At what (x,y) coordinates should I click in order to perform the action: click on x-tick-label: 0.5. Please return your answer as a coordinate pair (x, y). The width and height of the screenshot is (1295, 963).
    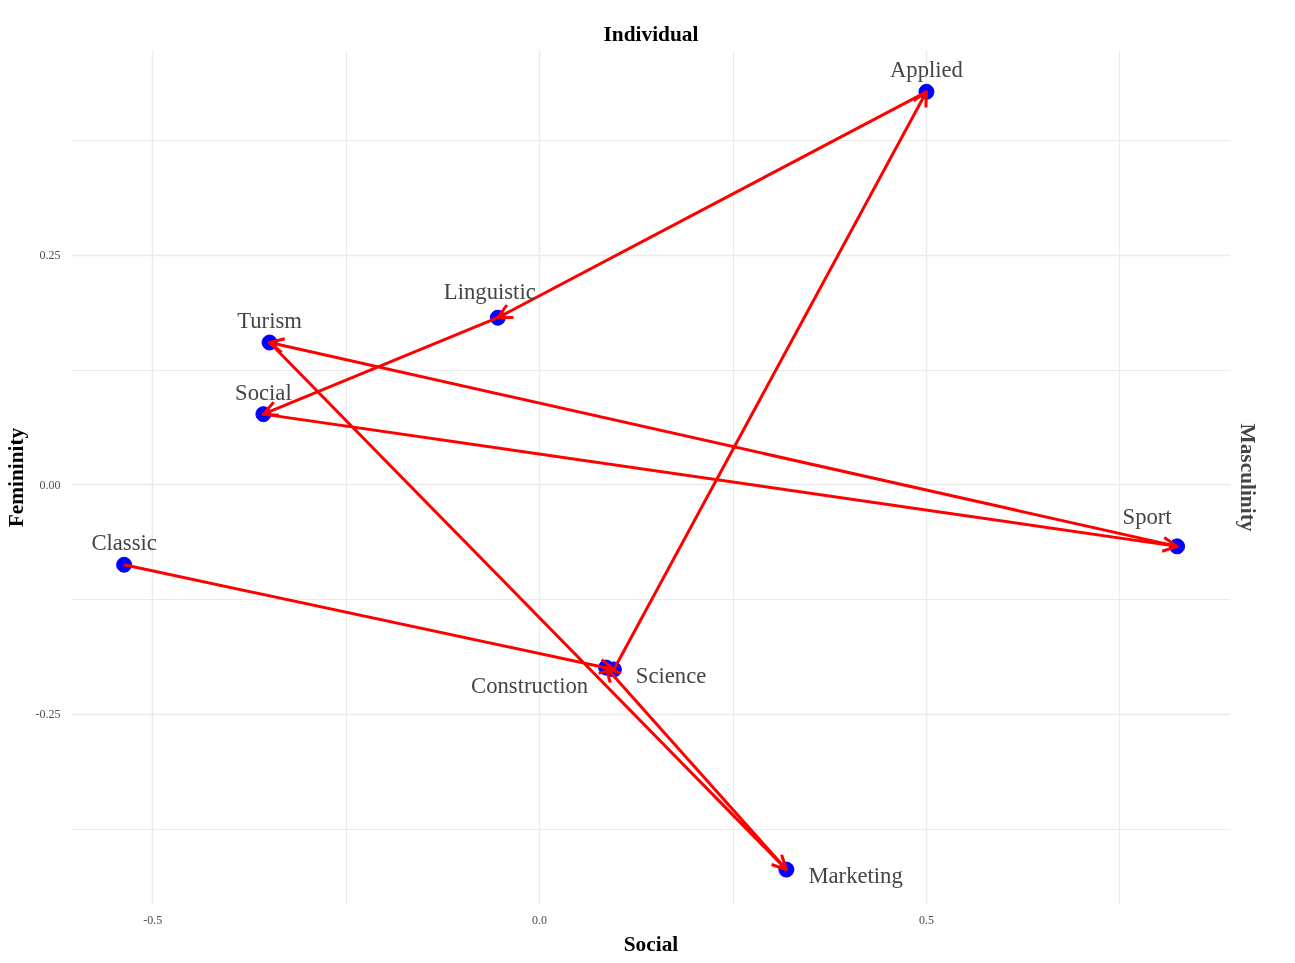
    Looking at the image, I should click on (926, 919).